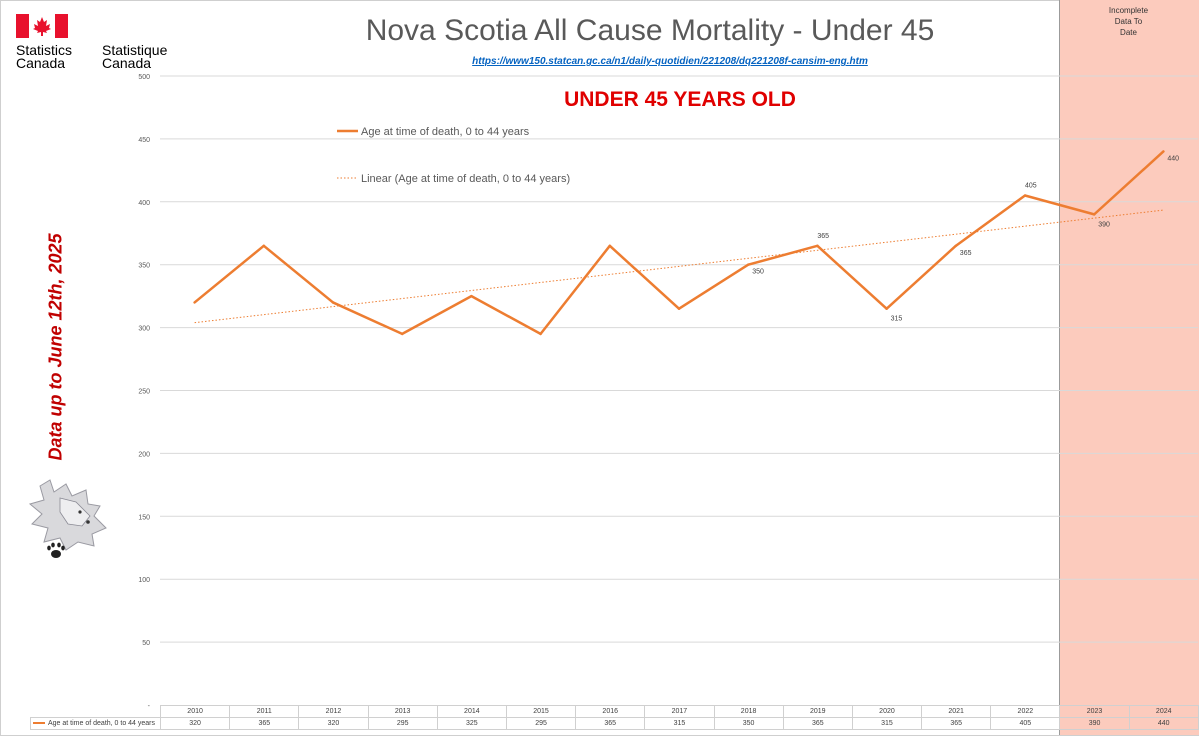  What do you see at coordinates (402, 711) in the screenshot?
I see `x-category-label: 2013` at bounding box center [402, 711].